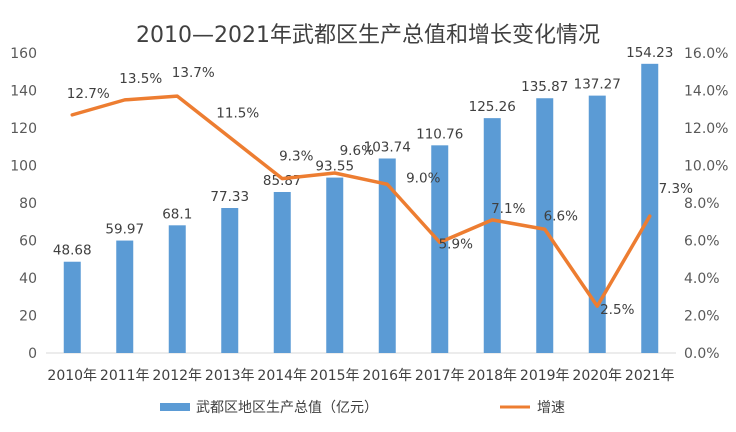 The image size is (736, 432). What do you see at coordinates (702, 204) in the screenshot?
I see `right-axis-tick-label: 8.0%` at bounding box center [702, 204].